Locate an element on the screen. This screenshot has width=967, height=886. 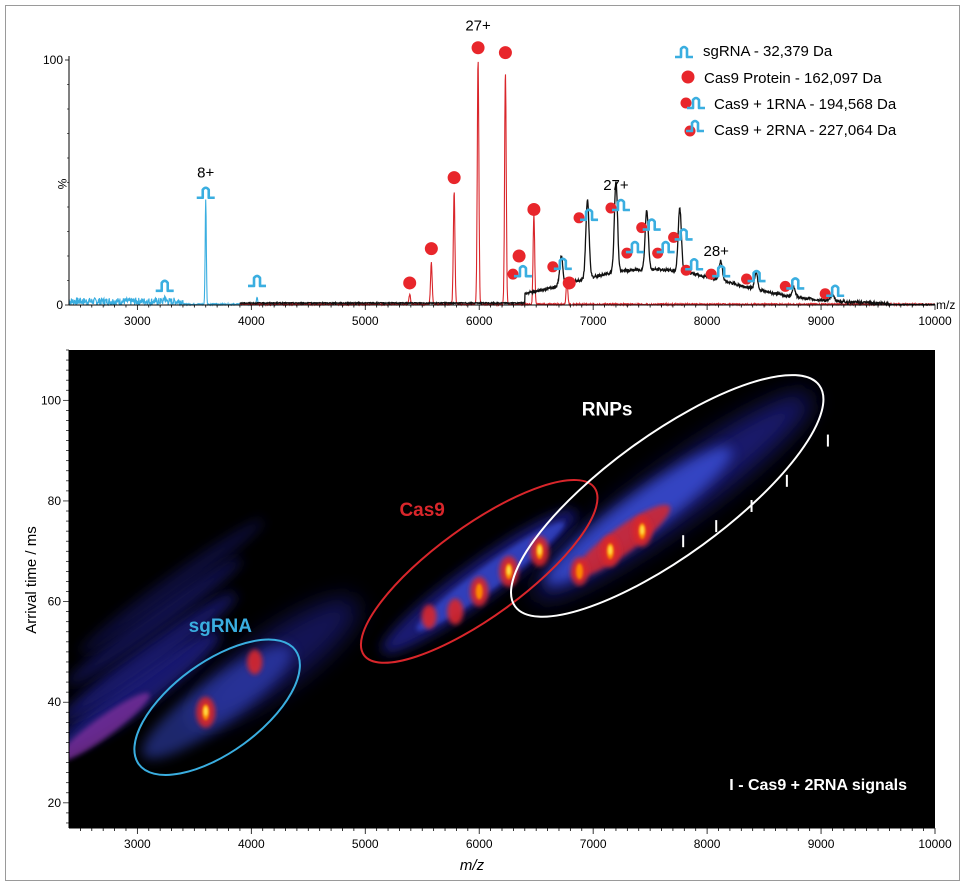
heatmap-y-label: Arrival time / ms is located at coordinates (31, 580).